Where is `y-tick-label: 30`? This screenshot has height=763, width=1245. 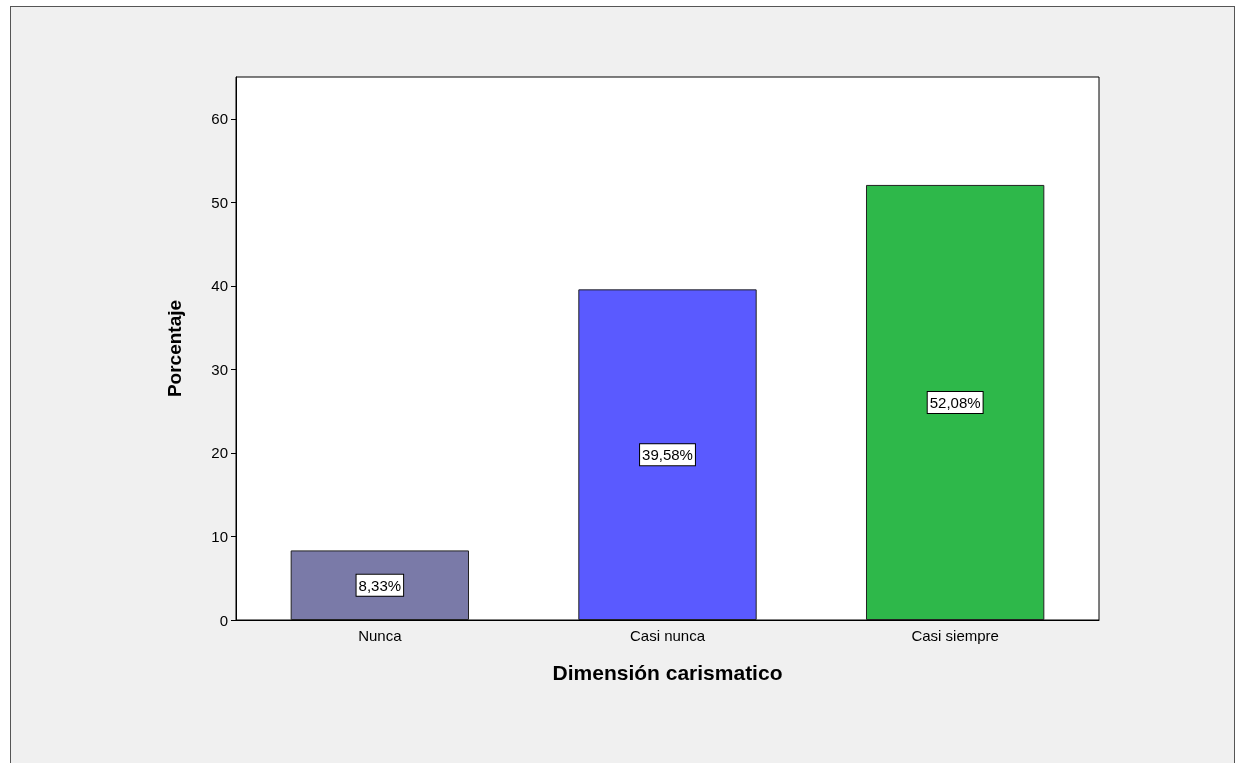 y-tick-label: 30 is located at coordinates (219, 369).